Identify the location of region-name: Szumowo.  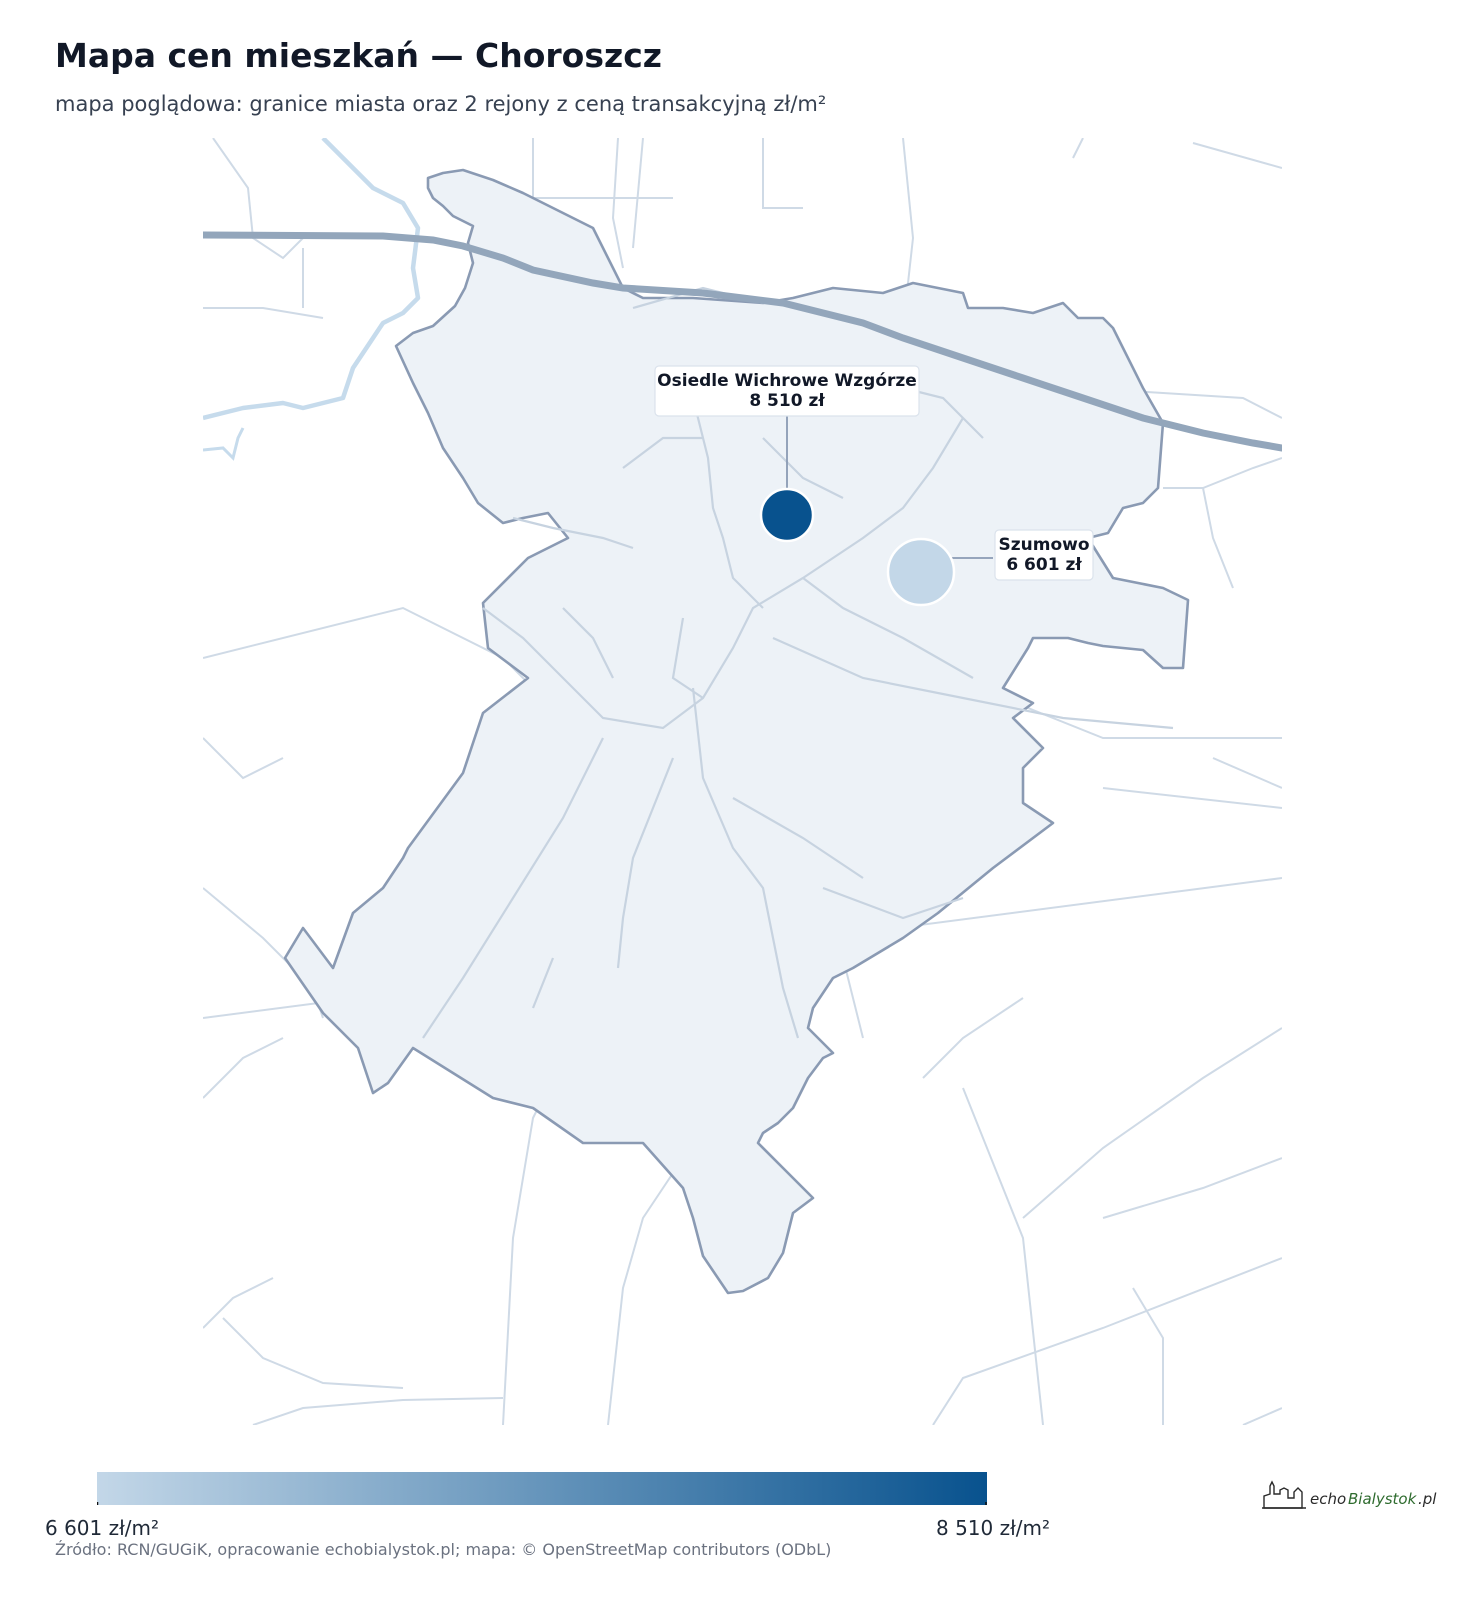
(1043, 545).